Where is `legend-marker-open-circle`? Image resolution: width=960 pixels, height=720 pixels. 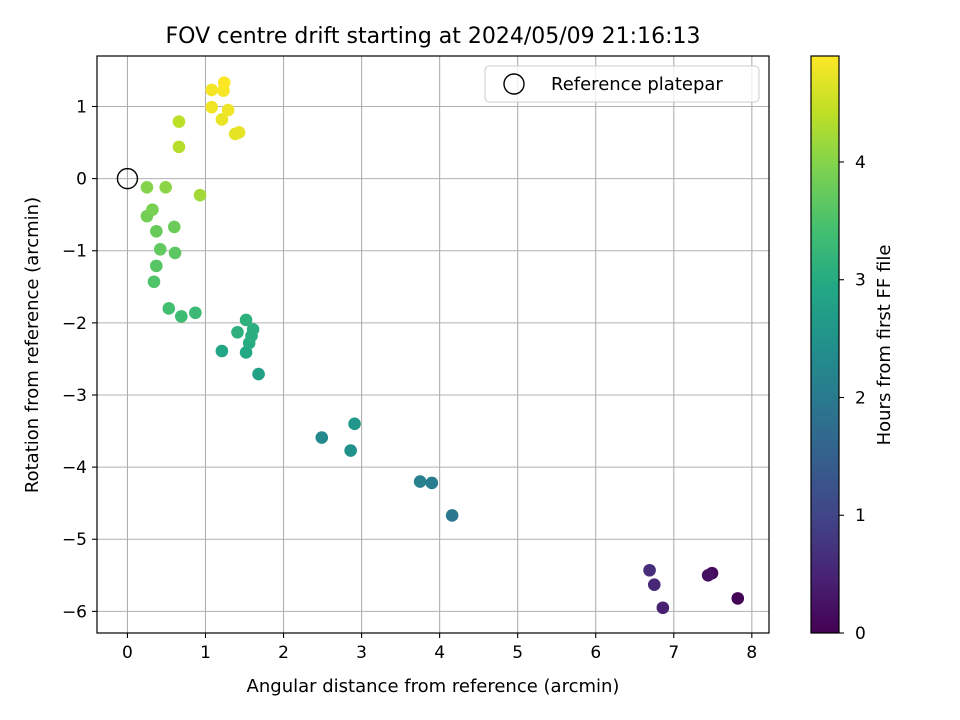 legend-marker-open-circle is located at coordinates (514, 84).